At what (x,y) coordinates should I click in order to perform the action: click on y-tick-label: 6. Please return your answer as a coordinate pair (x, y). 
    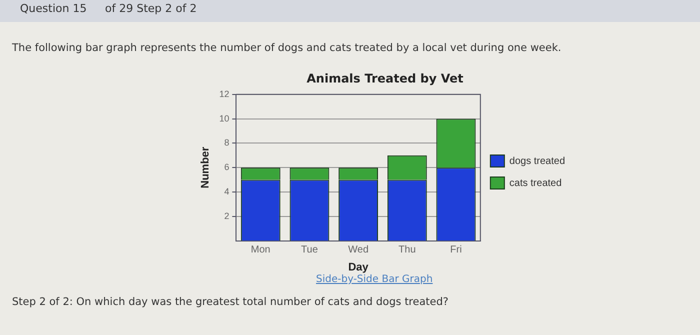
    Looking at the image, I should click on (227, 167).